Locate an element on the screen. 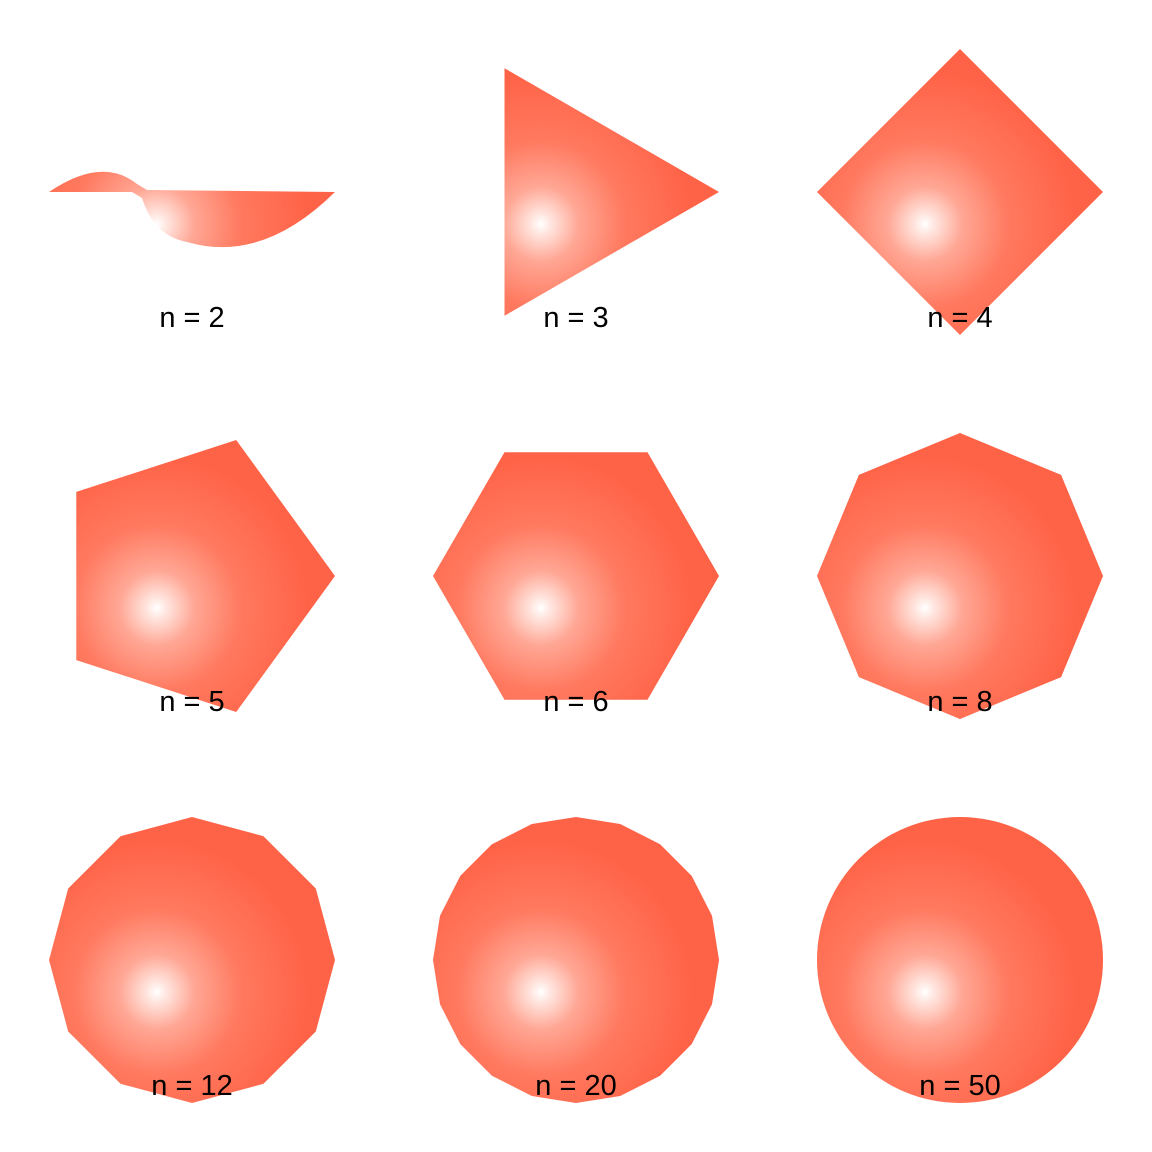 The image size is (1152, 1152). panel-n-3: n = 3 is located at coordinates (611, 201).